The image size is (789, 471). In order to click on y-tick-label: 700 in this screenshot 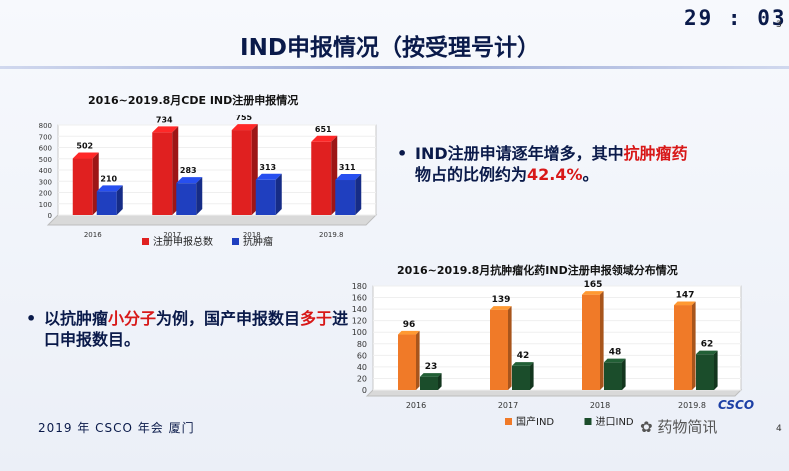, I will do `click(45, 137)`.